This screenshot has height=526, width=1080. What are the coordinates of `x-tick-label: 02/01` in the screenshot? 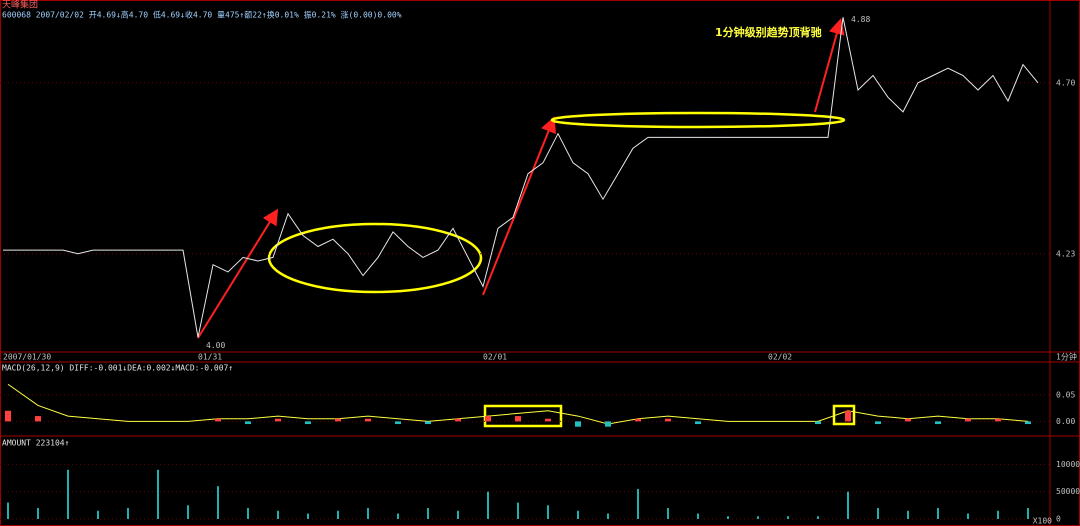 It's located at (495, 357).